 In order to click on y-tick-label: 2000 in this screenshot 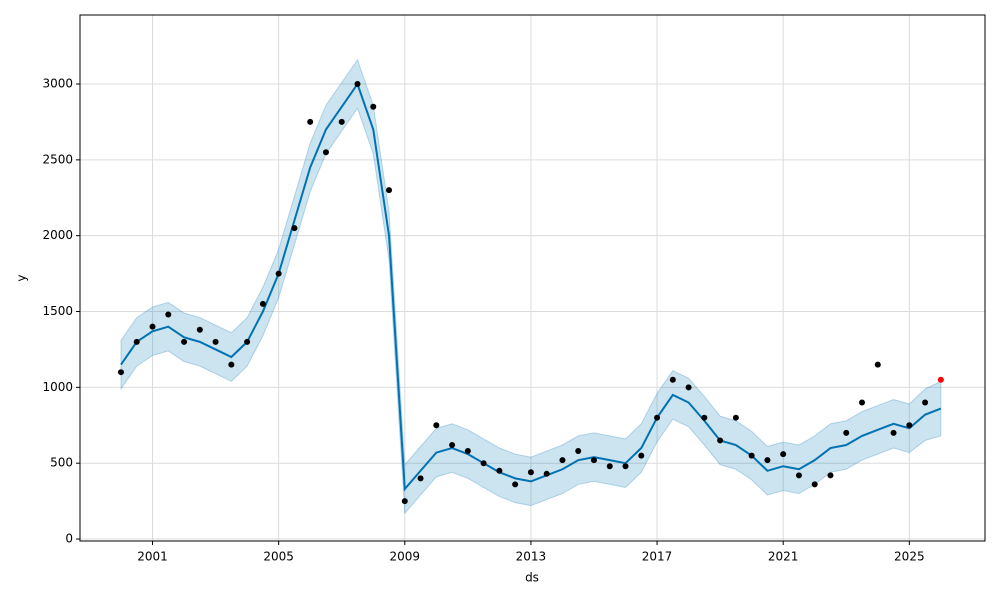, I will do `click(57, 235)`.